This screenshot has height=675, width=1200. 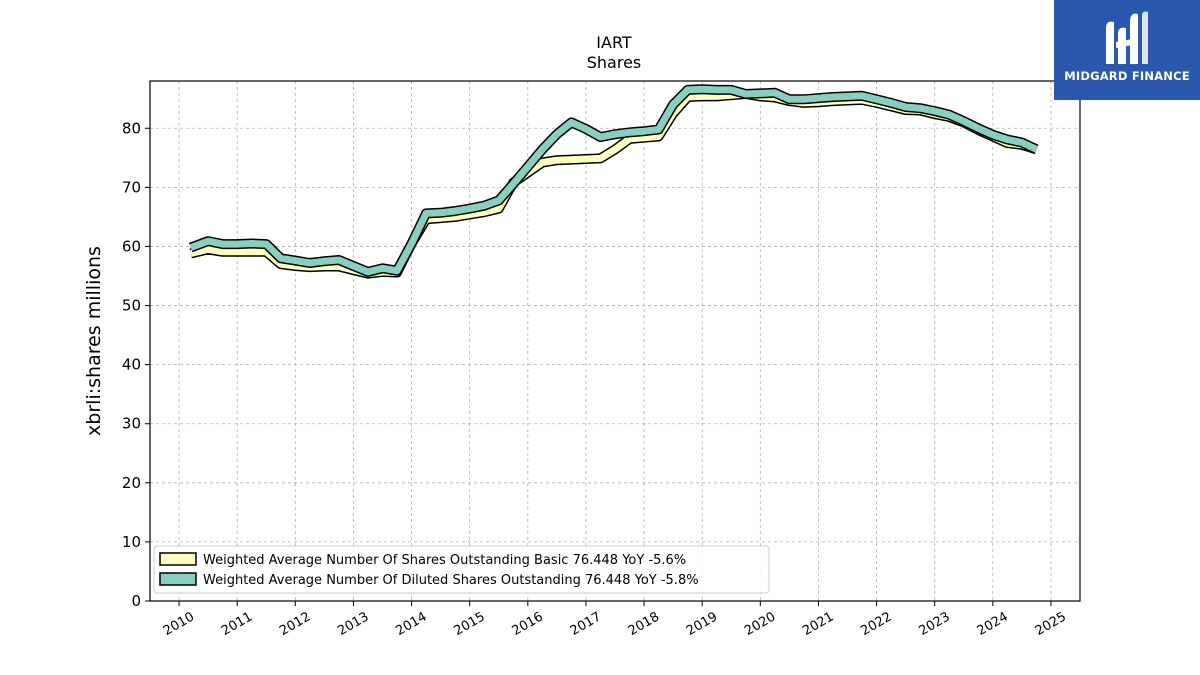 I want to click on x-tick-label: 2011, so click(x=237, y=624).